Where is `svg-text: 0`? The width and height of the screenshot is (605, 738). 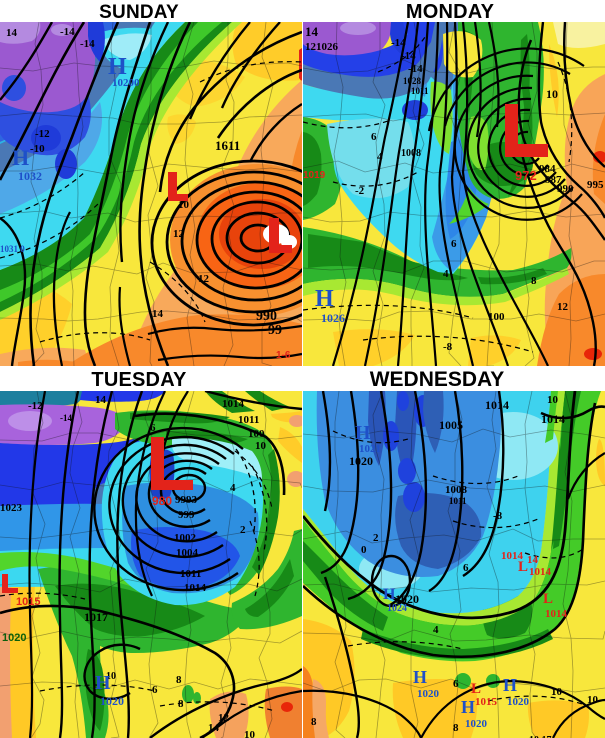
svg-text: 0 is located at coordinates (364, 550).